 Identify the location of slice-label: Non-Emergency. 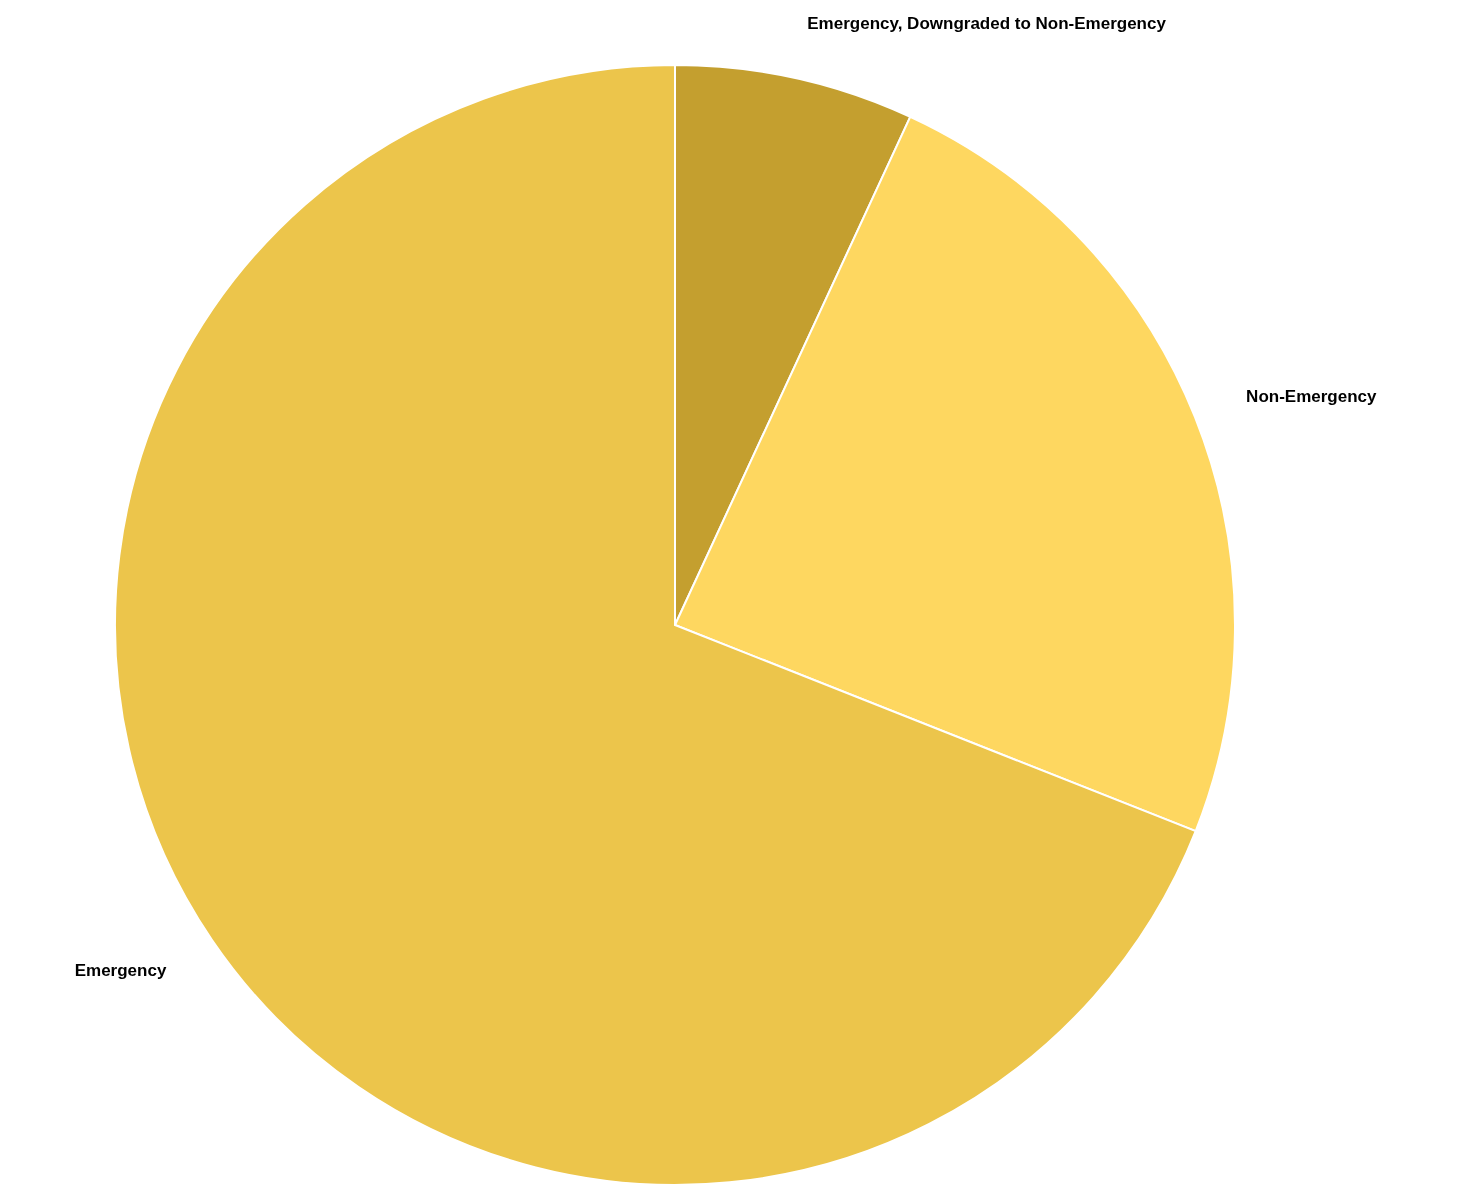
(1312, 396).